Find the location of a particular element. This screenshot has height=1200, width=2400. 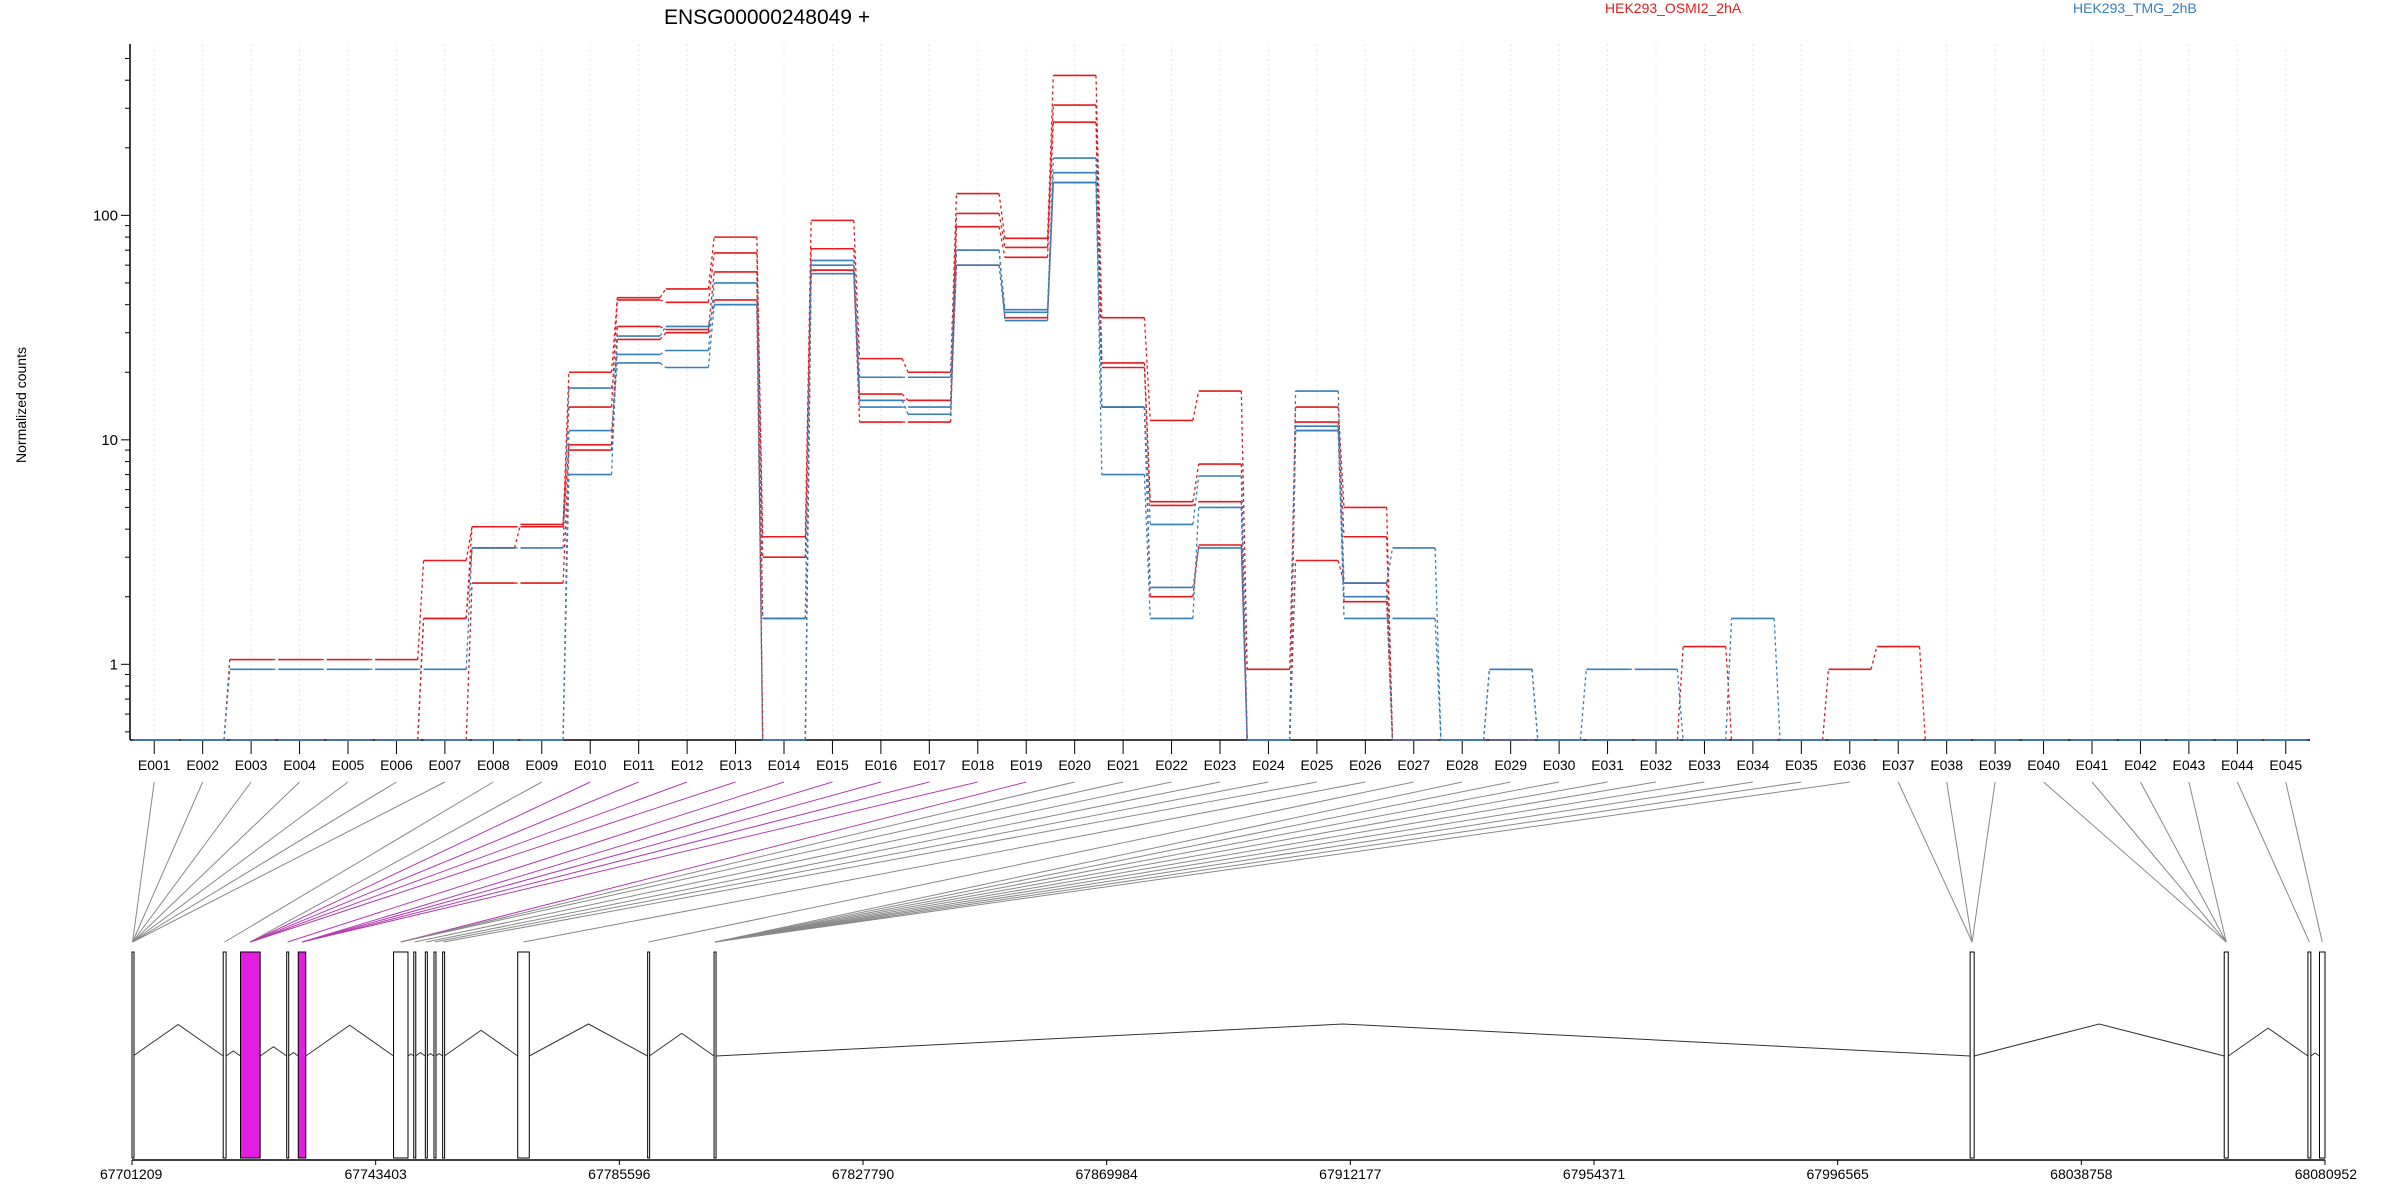

coord-tick-label: 67827790 is located at coordinates (863, 1174).